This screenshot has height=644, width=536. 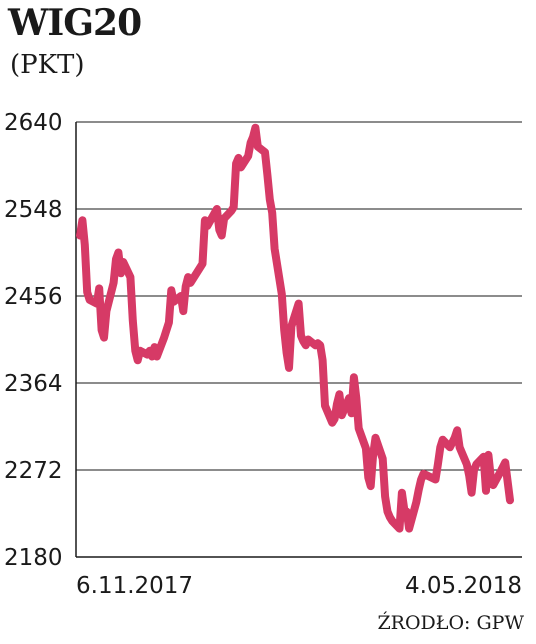 I want to click on y-tick-label: 2272, so click(x=33, y=471).